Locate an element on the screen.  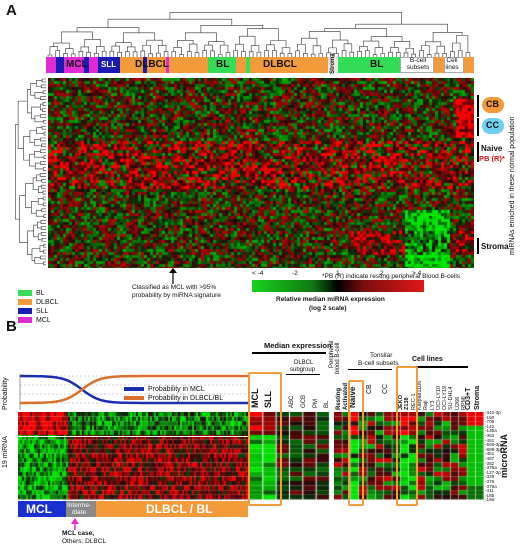
prob-legend-item: Probability in DLBCL/BL is located at coordinates (173, 398).